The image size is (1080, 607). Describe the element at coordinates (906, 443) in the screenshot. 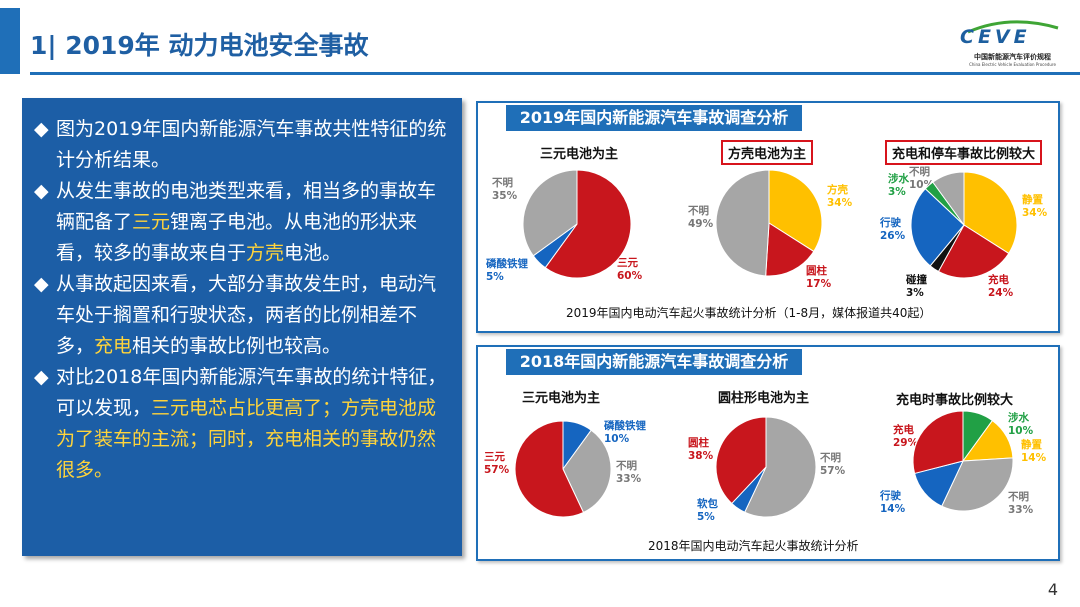

I see `slice-label-value: 29%` at that location.